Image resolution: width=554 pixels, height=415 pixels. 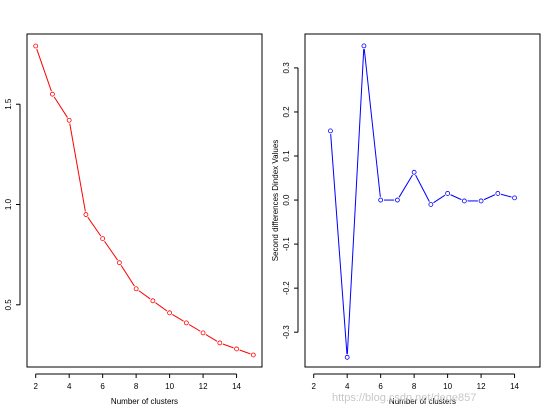 What do you see at coordinates (514, 386) in the screenshot?
I see `right-x-tick-label: 14` at bounding box center [514, 386].